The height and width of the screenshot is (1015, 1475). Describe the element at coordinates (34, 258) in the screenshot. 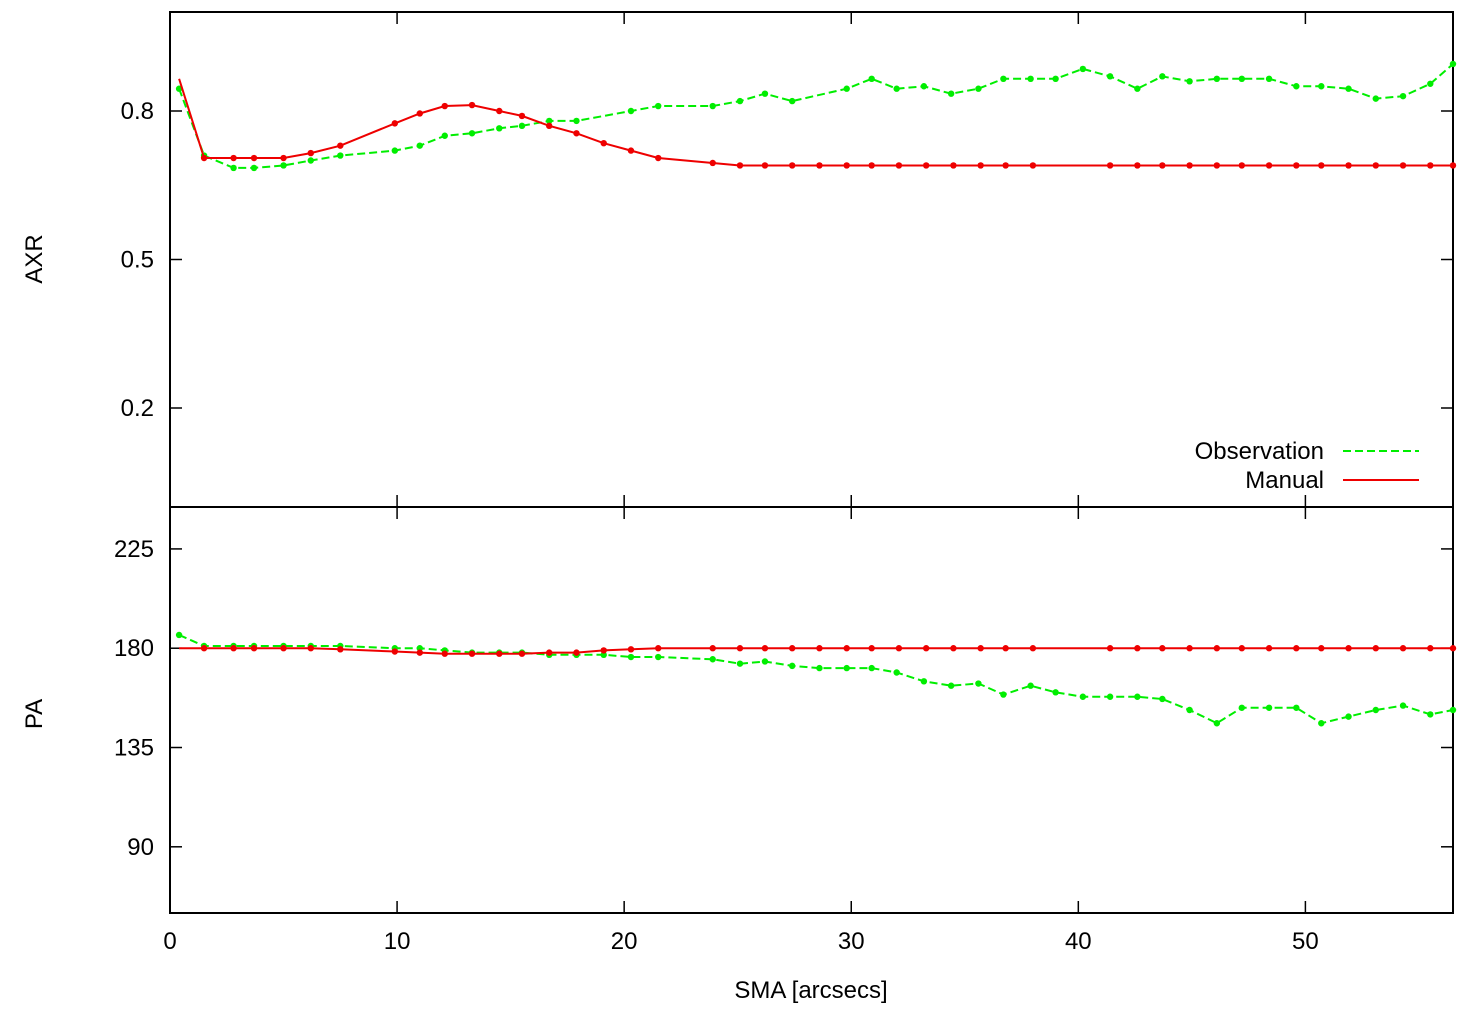

I see `axr-axis-label: AXR` at that location.